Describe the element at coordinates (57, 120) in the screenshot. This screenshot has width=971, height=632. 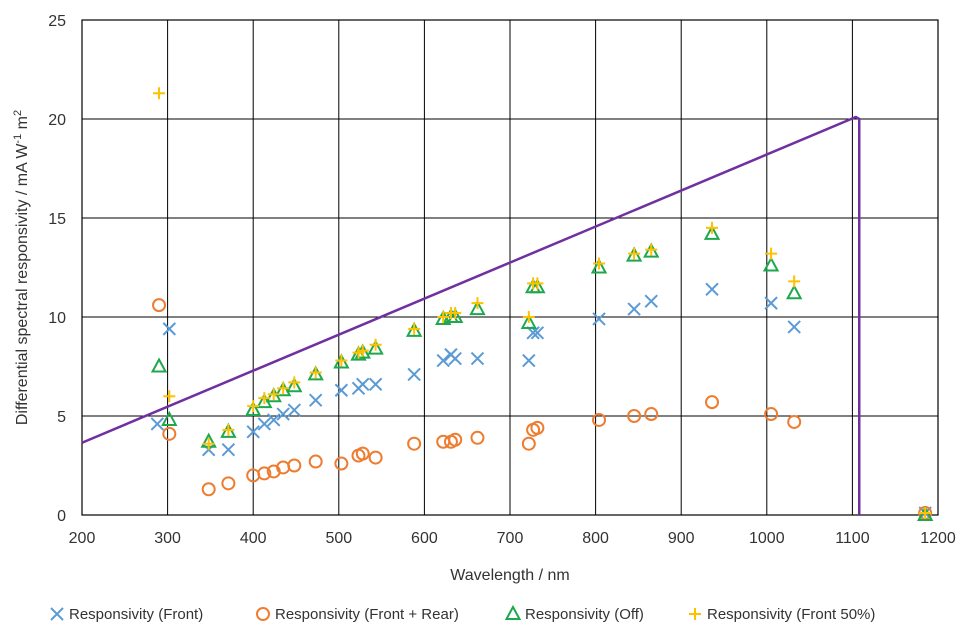
I see `y-tick-label: 20` at that location.